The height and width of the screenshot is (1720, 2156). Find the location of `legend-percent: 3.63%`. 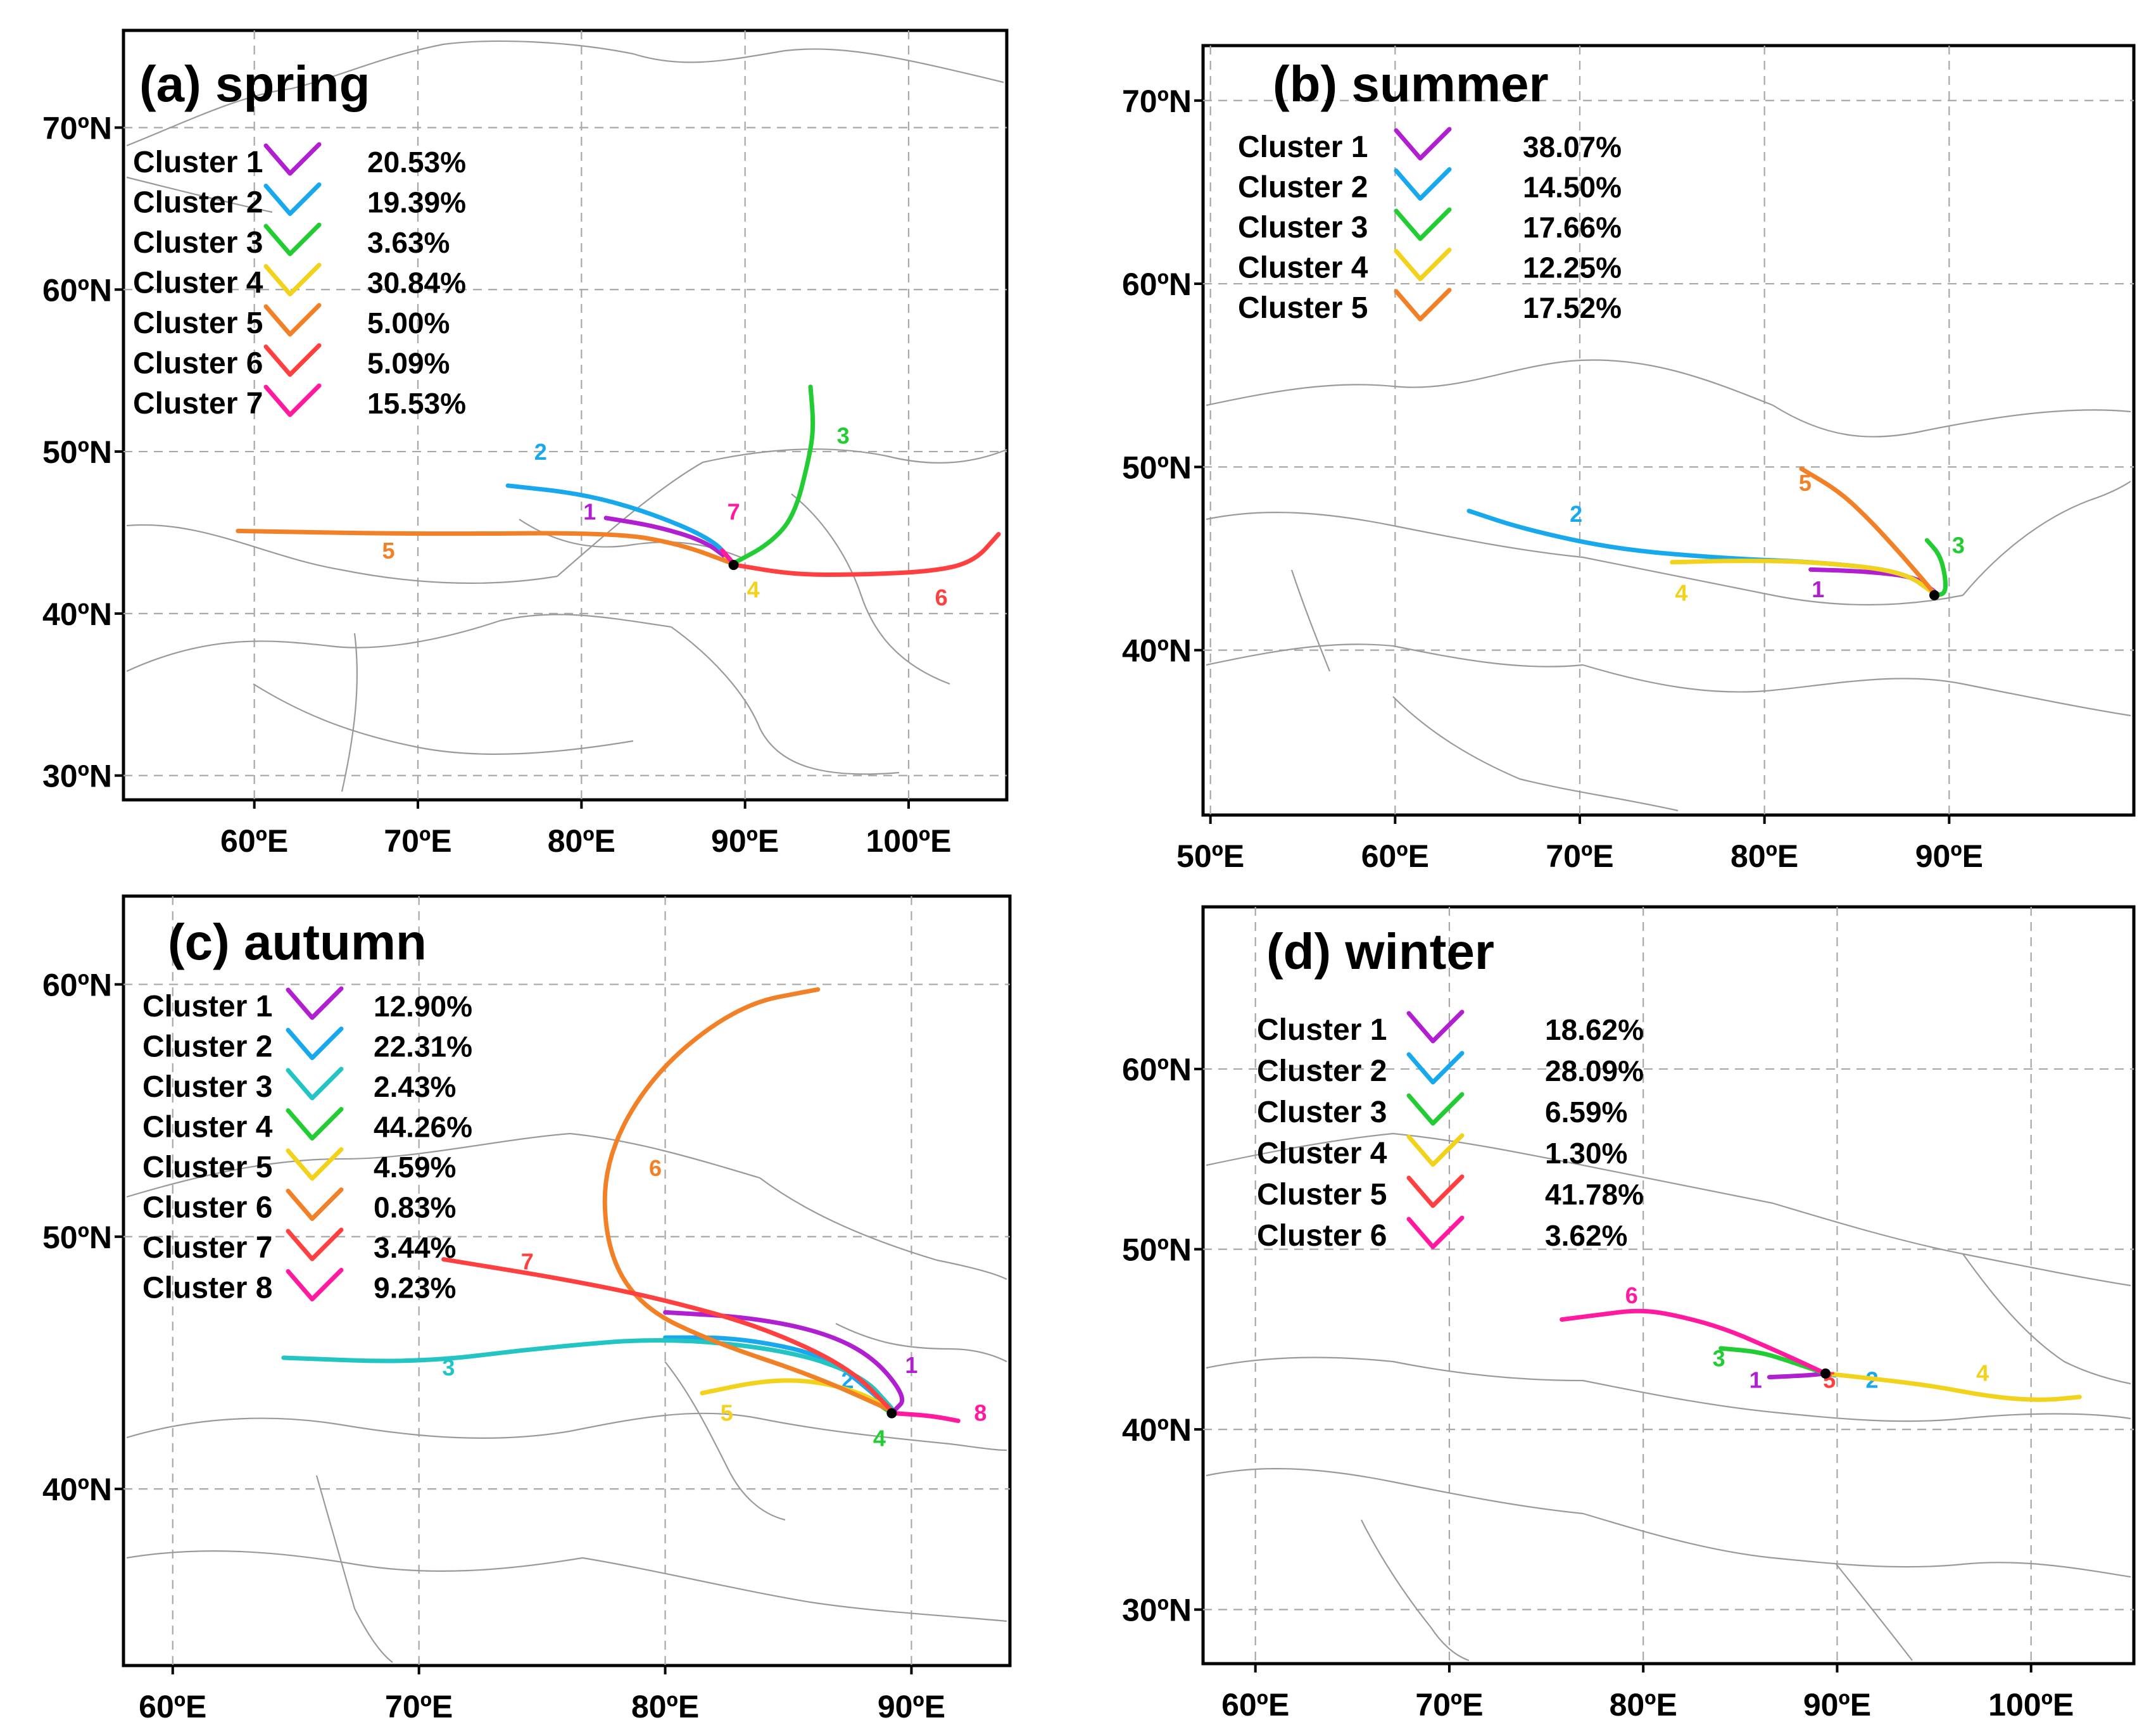

legend-percent: 3.63% is located at coordinates (408, 242).